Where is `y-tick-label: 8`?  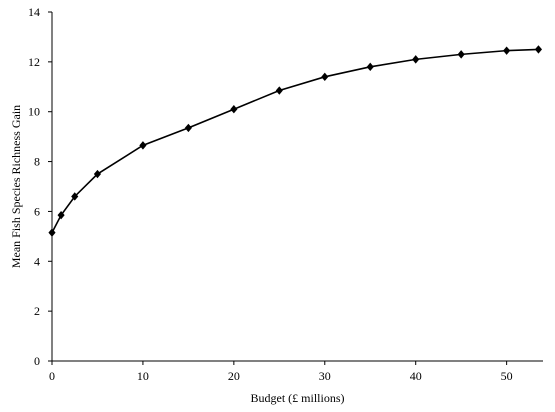 y-tick-label: 8 is located at coordinates (37, 162).